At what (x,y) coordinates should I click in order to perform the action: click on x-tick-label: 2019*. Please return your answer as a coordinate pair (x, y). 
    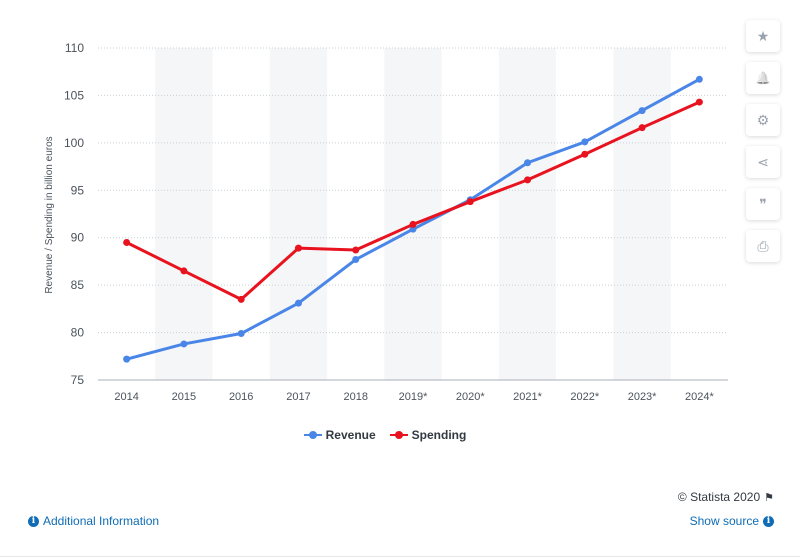
    Looking at the image, I should click on (413, 397).